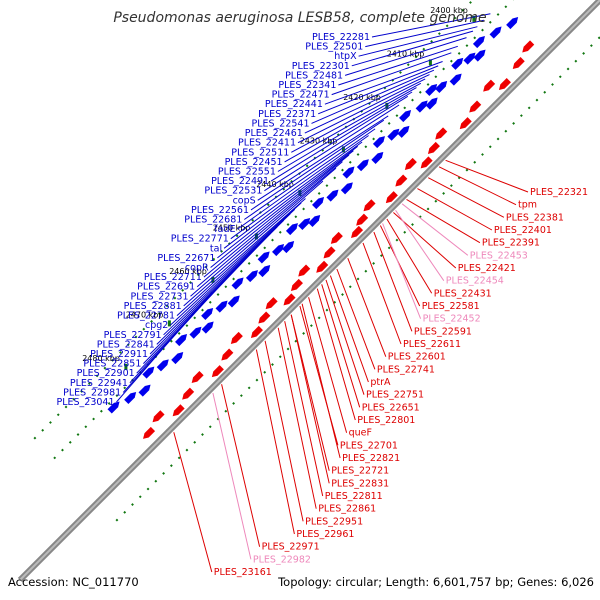  I want to click on scale-tick-label: 2480 kbp, so click(101, 358).